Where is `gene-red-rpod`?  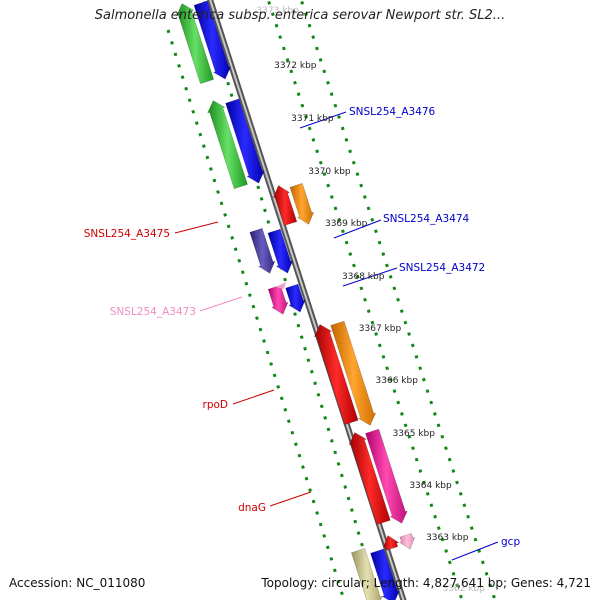 gene-red-rpod is located at coordinates (336, 374).